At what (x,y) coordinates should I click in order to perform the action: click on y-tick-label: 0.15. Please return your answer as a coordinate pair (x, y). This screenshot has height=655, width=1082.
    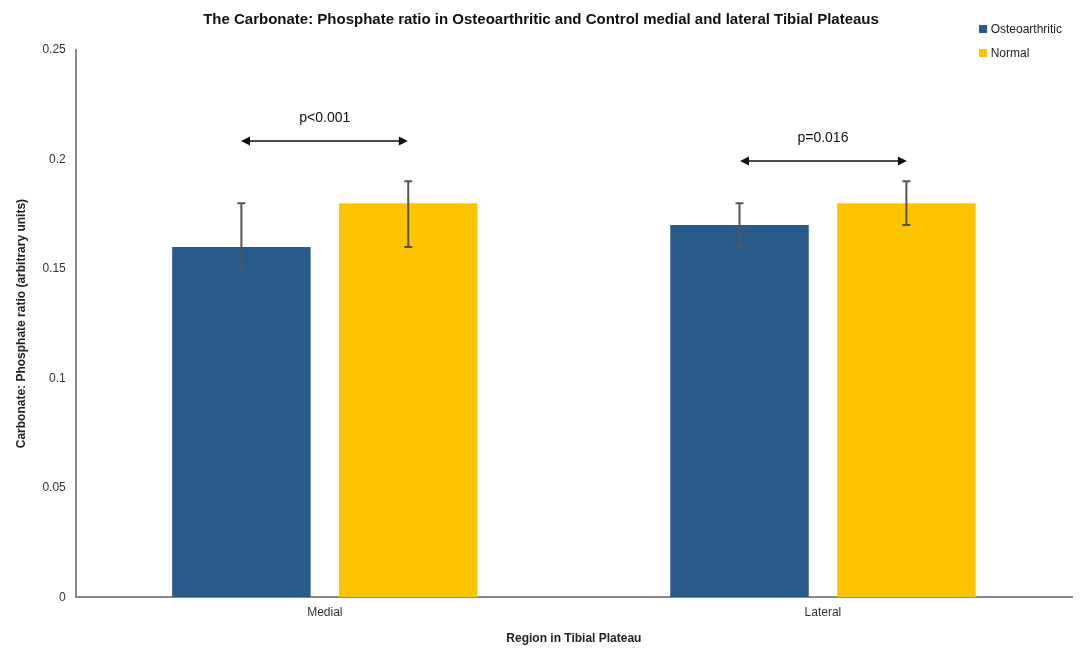
    Looking at the image, I should click on (54, 268).